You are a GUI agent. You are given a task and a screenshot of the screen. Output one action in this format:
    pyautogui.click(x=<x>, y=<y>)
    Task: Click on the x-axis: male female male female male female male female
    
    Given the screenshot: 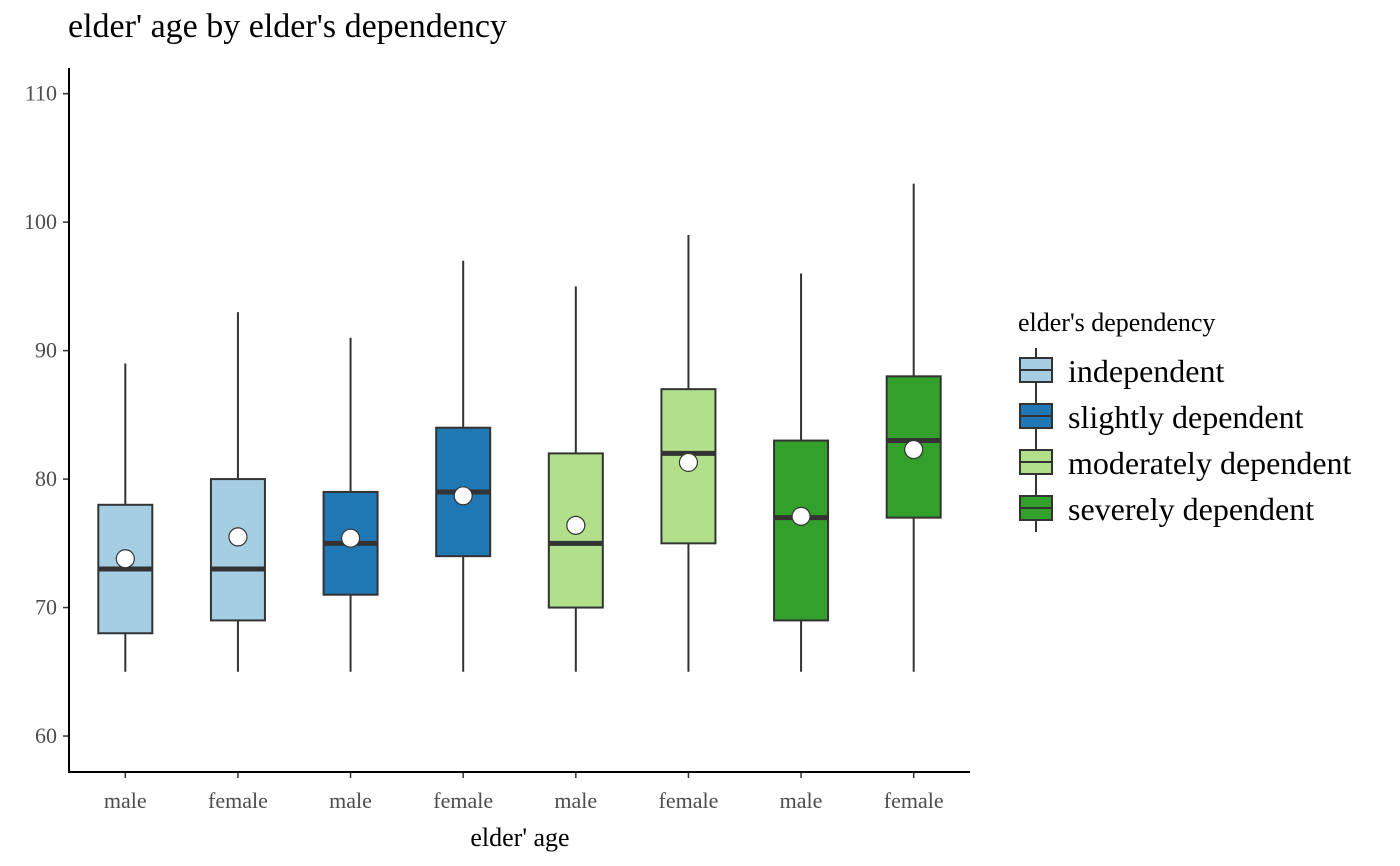 What is the action you would take?
    pyautogui.click(x=519, y=792)
    